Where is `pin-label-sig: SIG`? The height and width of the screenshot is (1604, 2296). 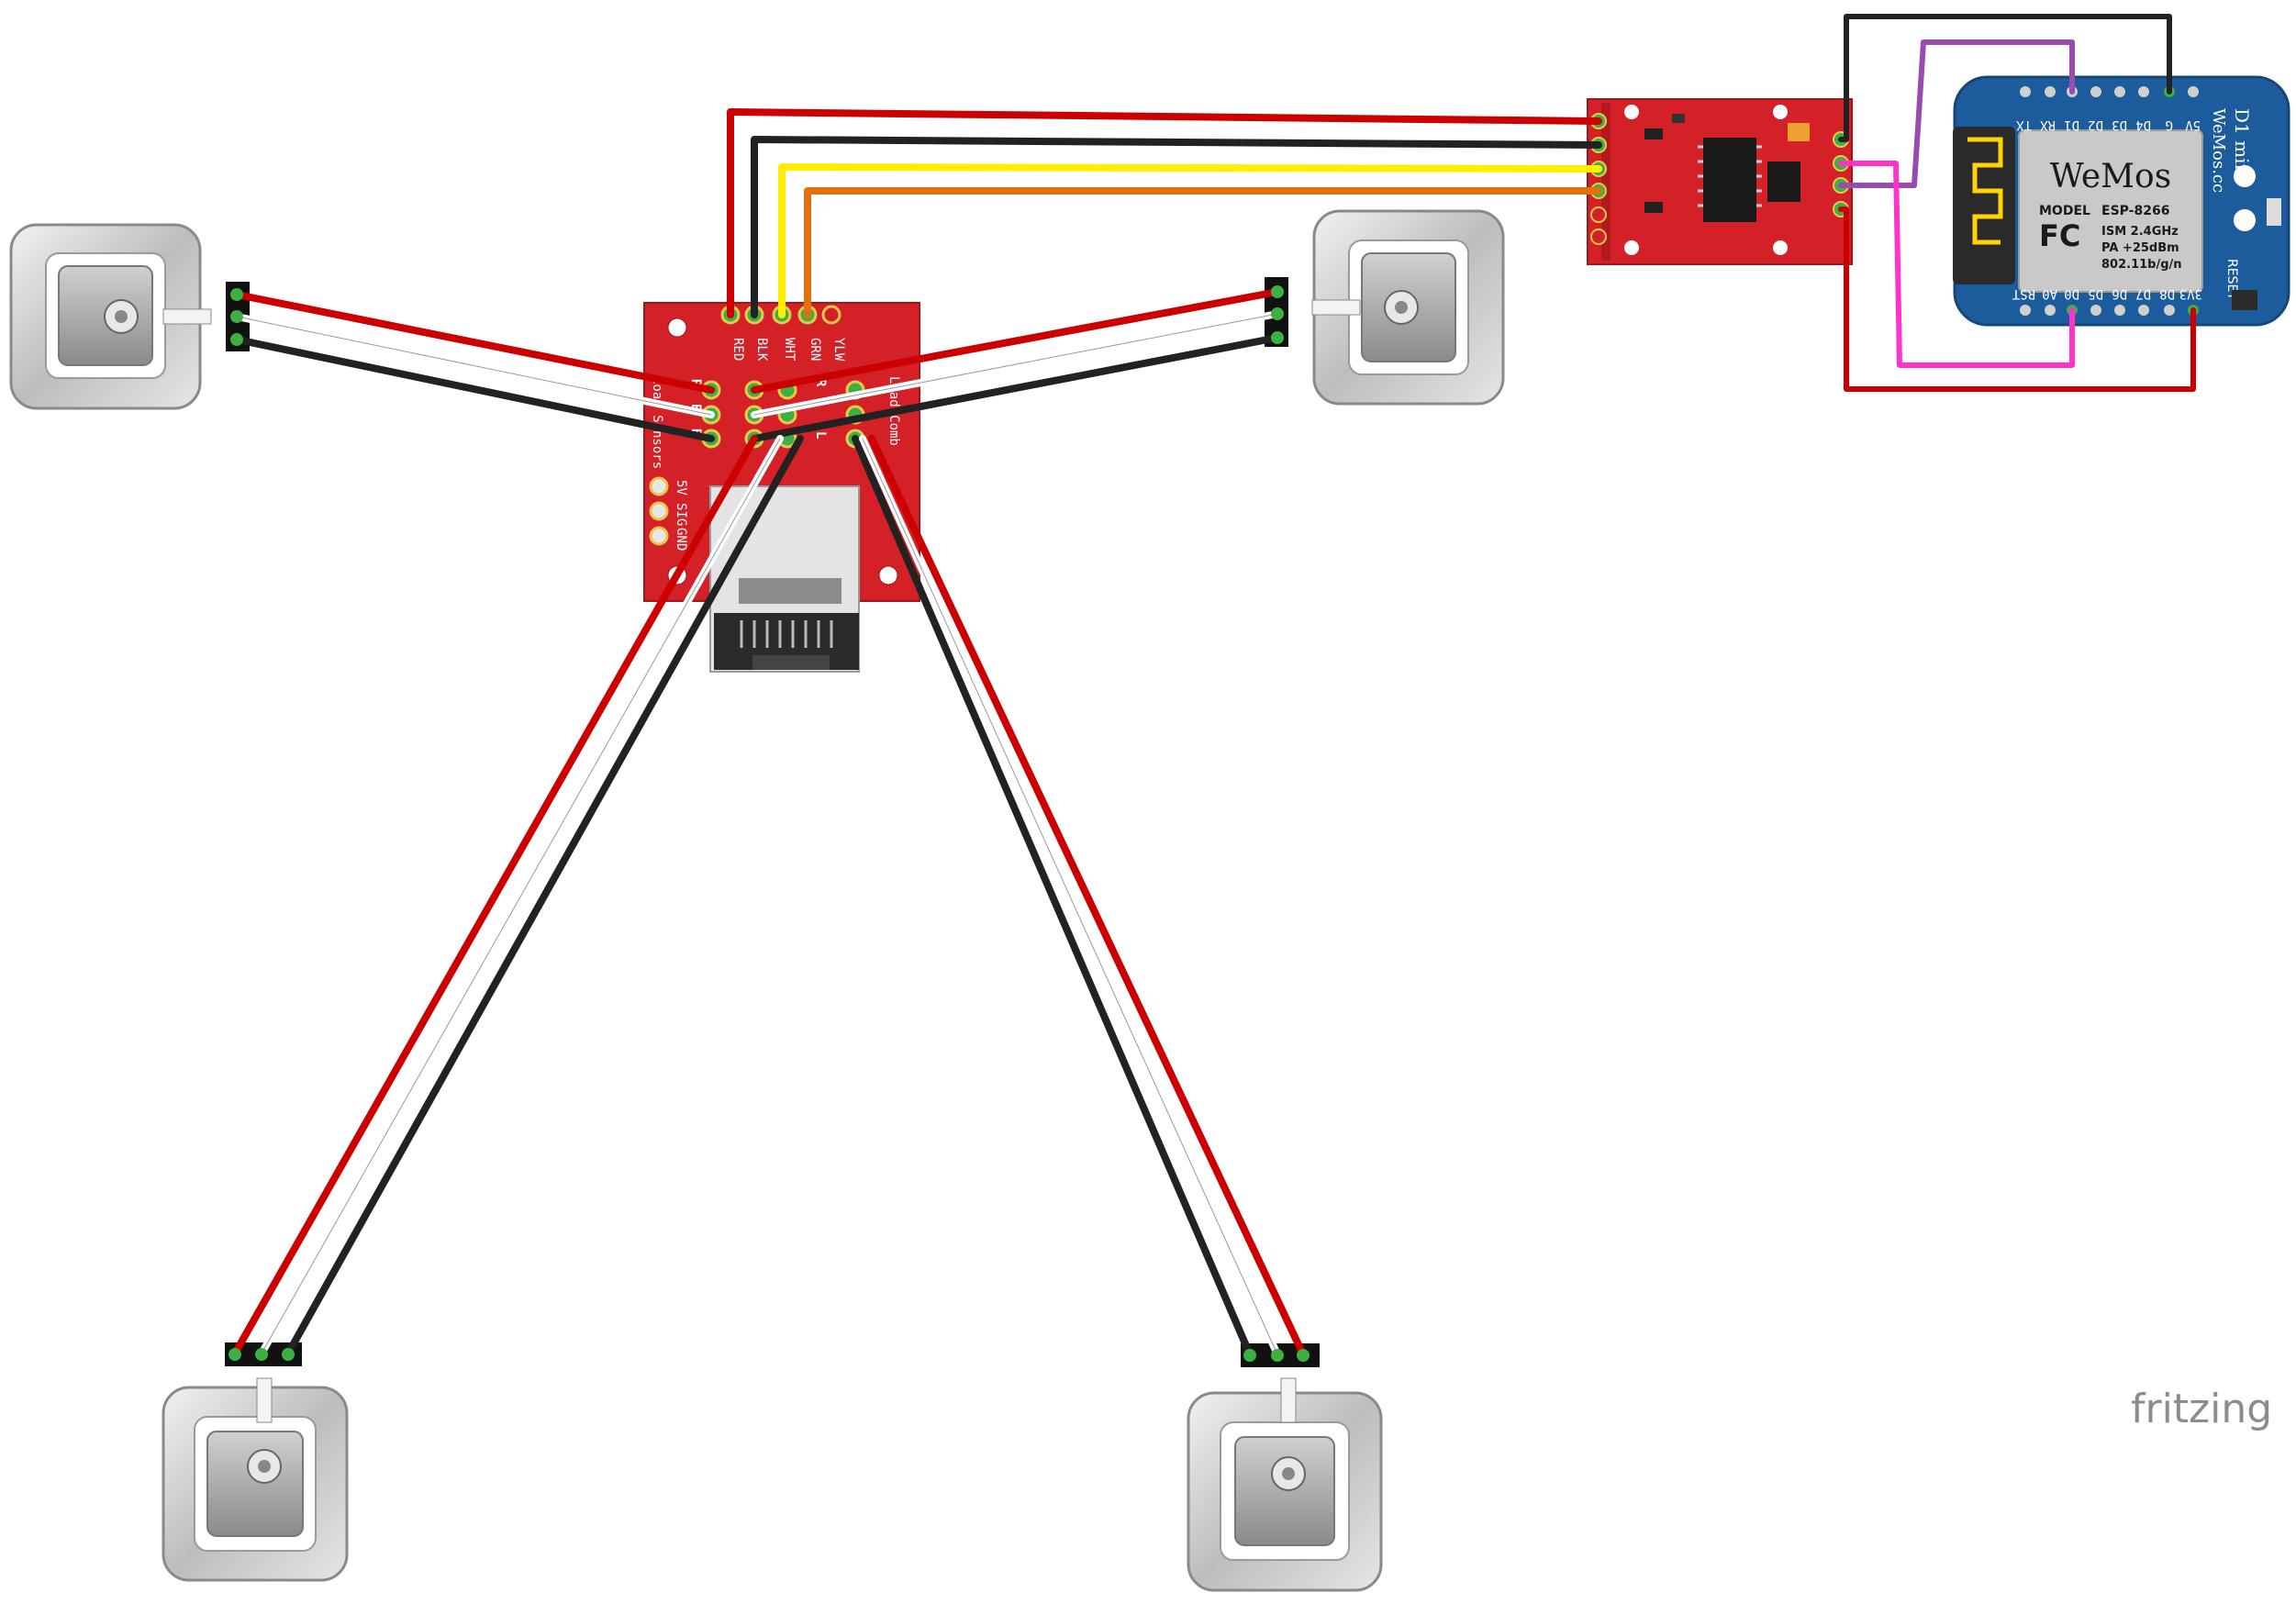 pin-label-sig: SIG is located at coordinates (681, 514).